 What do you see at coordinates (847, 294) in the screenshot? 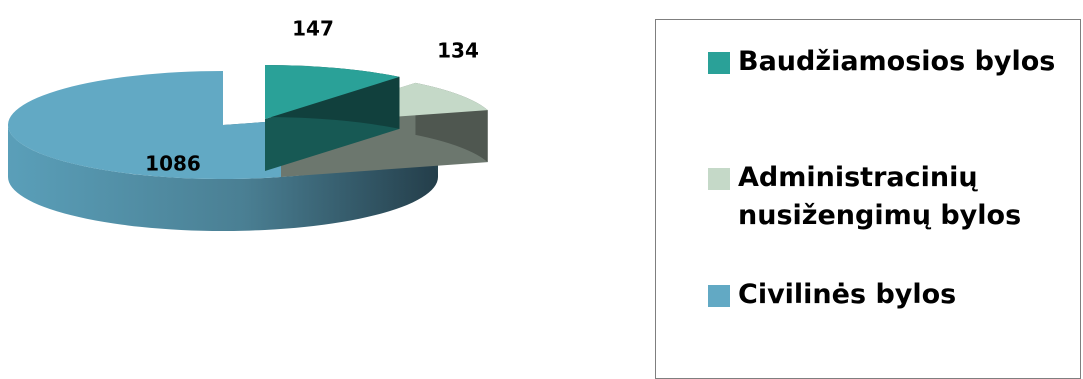
I see `legend-label-civilines: Civilinės bylos` at bounding box center [847, 294].